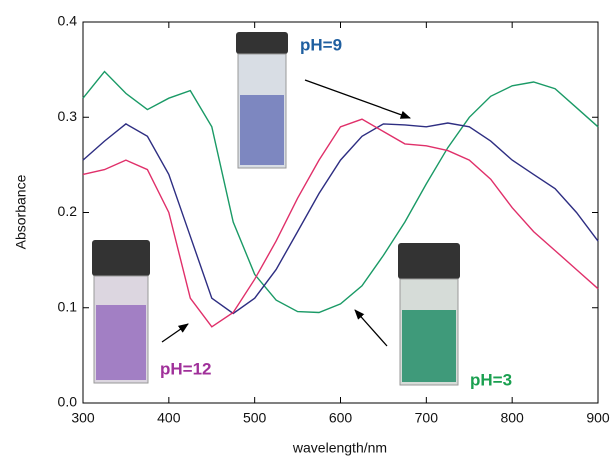  I want to click on x-tick-label: 600, so click(341, 418).